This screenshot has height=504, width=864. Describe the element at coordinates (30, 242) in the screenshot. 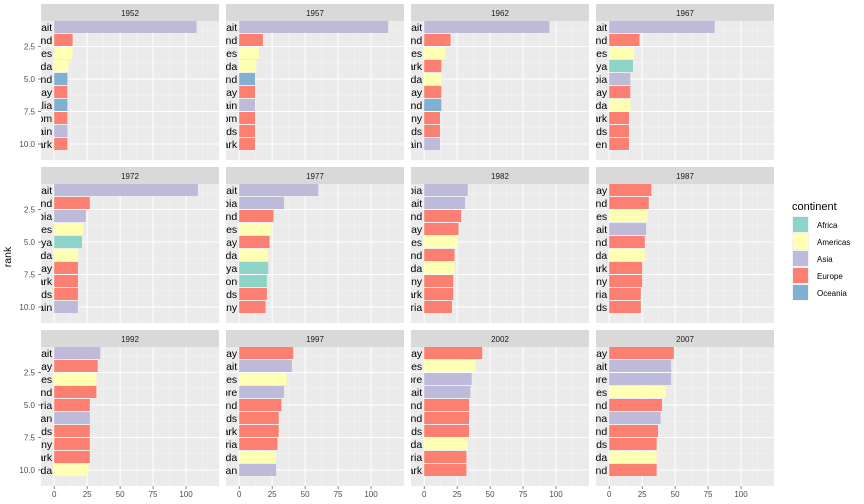

I see `y-tick-label: 5.0` at that location.